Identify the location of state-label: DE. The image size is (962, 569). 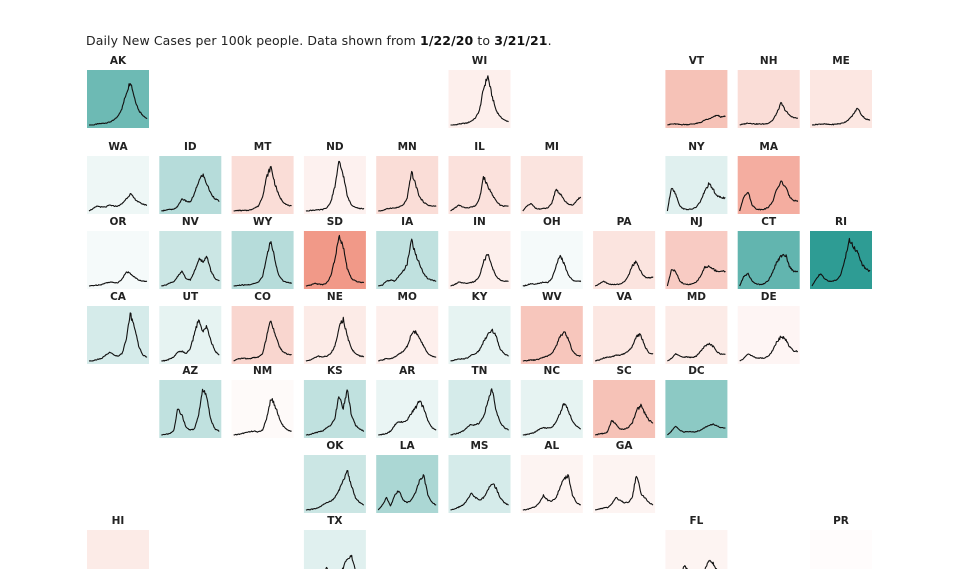
(769, 297).